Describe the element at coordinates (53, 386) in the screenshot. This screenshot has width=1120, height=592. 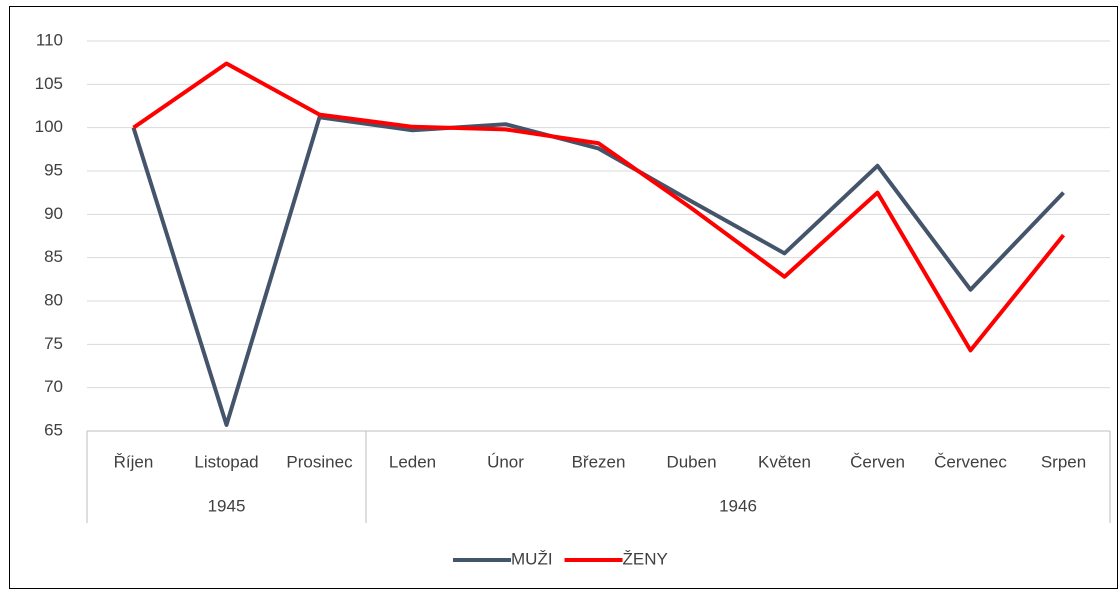
I see `y-tick-label: 70` at that location.